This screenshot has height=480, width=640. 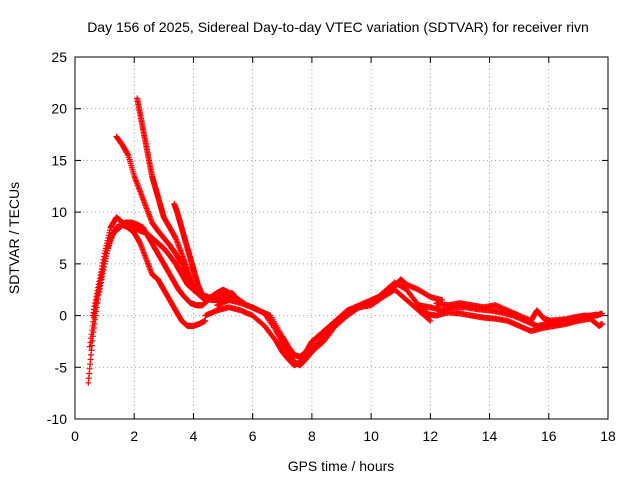 I want to click on x-tick-labels: 0 2 4 6 8 10 12 14 16 18, so click(x=343, y=436).